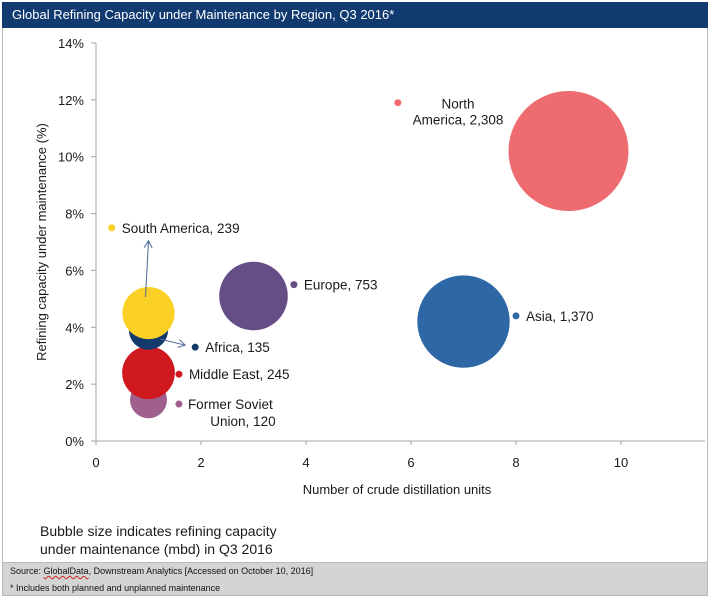 Image resolution: width=712 pixels, height=602 pixels. I want to click on label-marker-north-america, so click(398, 103).